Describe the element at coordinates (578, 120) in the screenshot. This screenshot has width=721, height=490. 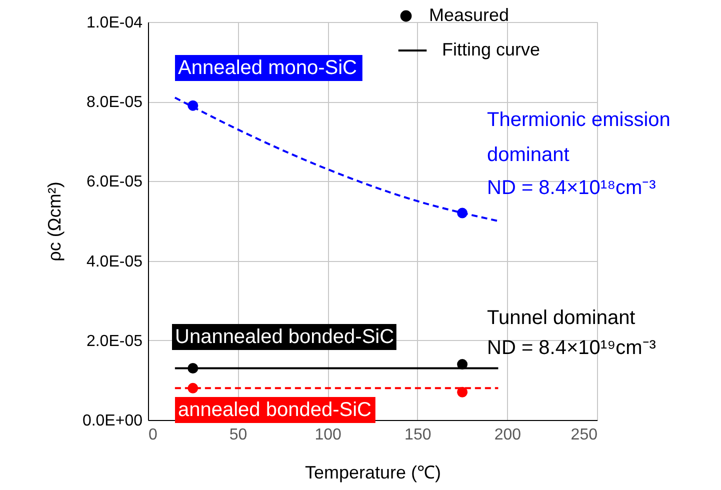
I see `annotation: Thermionic emission` at that location.